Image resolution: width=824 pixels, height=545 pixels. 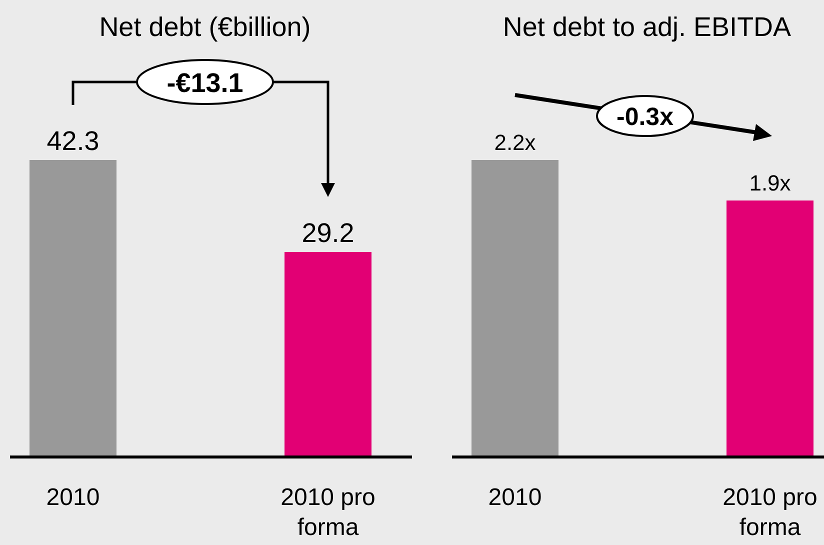 I want to click on text: -€13.1, so click(x=205, y=83).